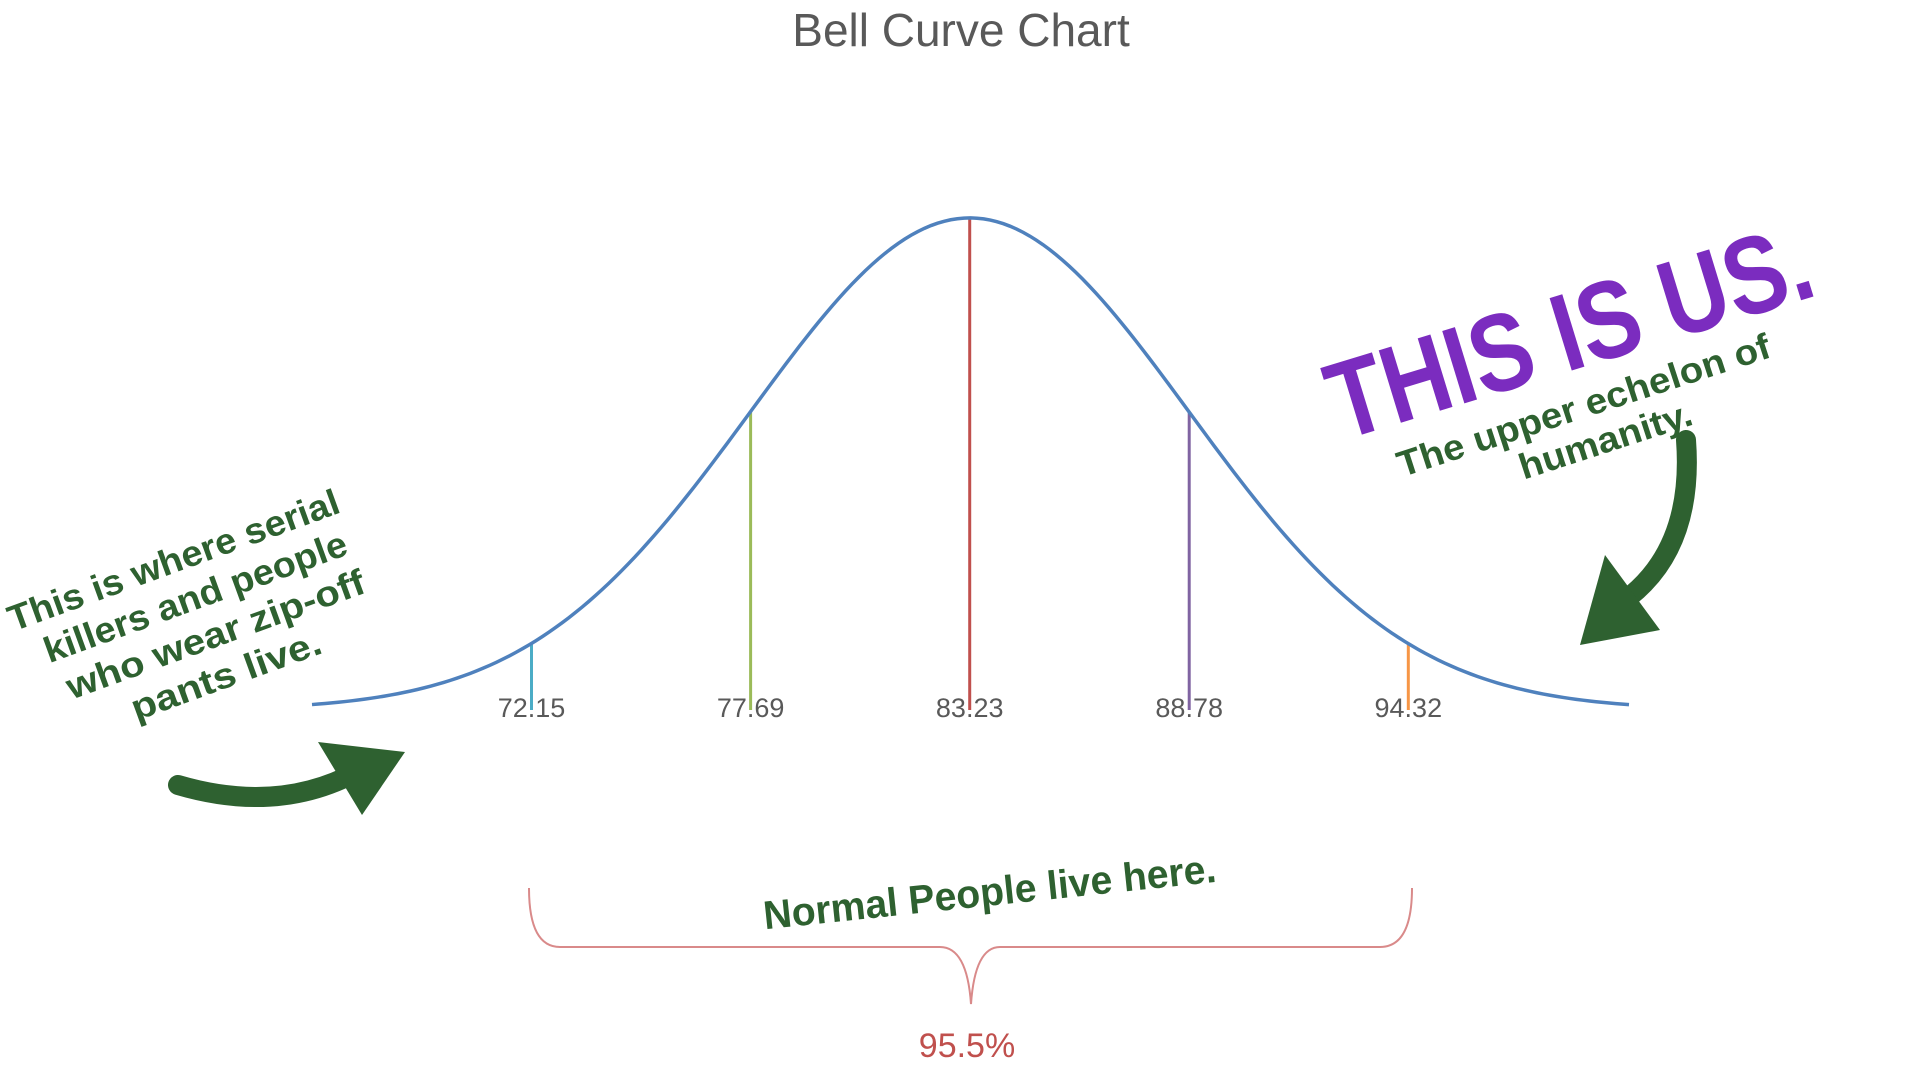 The height and width of the screenshot is (1080, 1920). Describe the element at coordinates (286, 778) in the screenshot. I see `left-arrow` at that location.